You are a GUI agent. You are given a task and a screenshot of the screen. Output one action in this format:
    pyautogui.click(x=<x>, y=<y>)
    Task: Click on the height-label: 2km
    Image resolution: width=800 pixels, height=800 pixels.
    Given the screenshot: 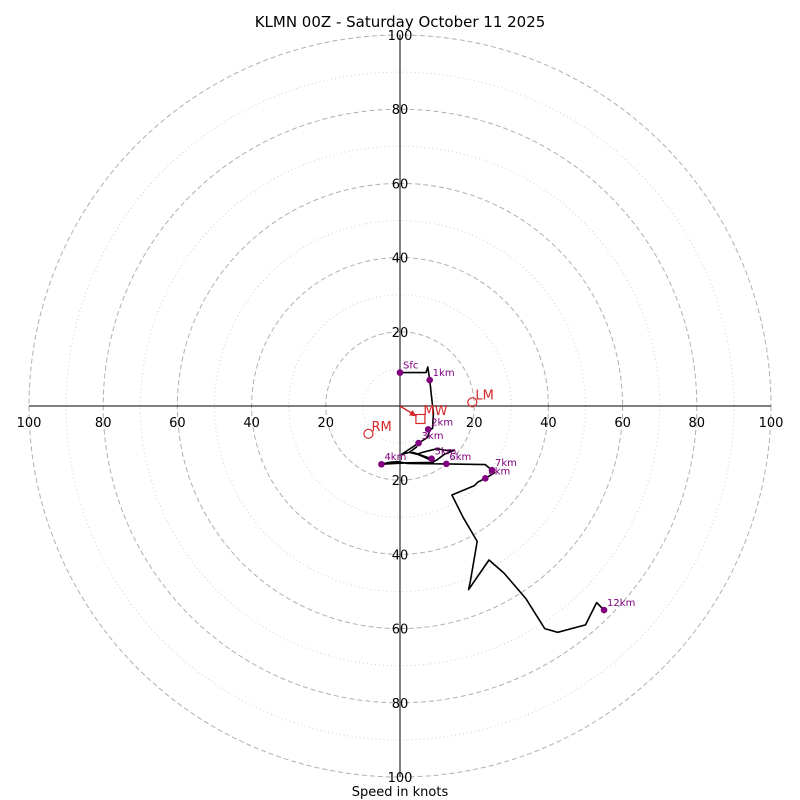 What is the action you would take?
    pyautogui.click(x=442, y=422)
    